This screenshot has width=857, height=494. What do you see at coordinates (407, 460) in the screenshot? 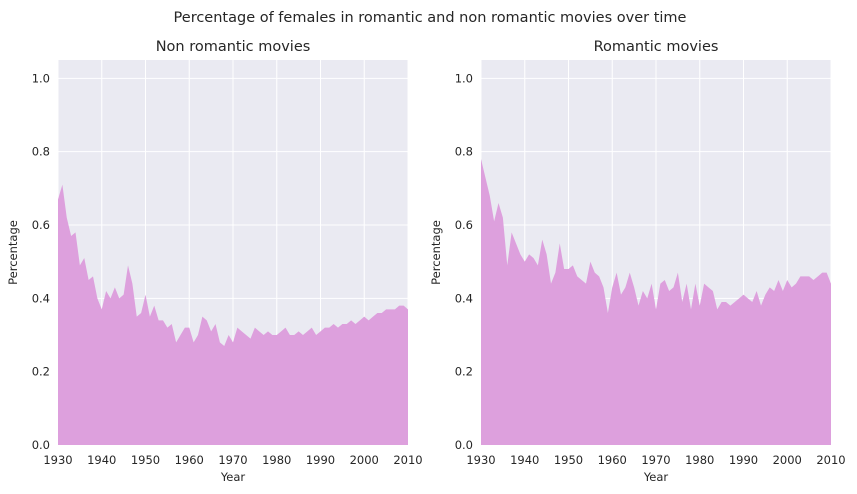
I see `non-romantic-xtick-label-8: 2010` at bounding box center [407, 460].